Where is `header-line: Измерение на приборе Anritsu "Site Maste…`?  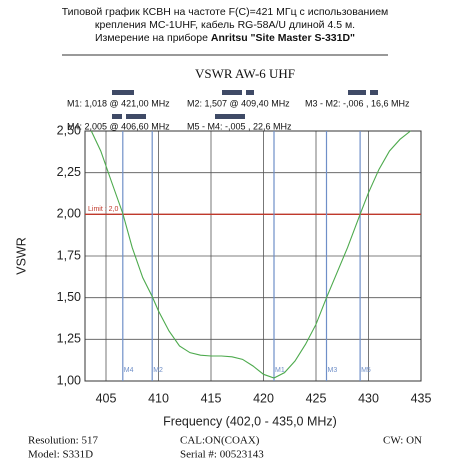
header-line: Измерение на приборе Anritsu "Site Maste… is located at coordinates (225, 38).